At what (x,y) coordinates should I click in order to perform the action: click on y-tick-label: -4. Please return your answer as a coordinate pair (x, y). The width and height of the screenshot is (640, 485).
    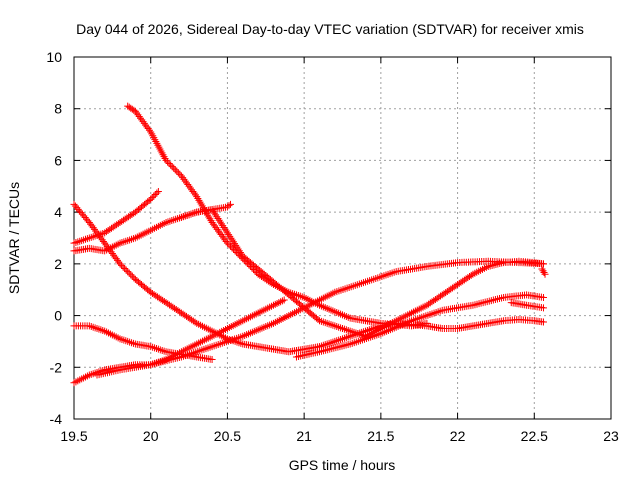
    Looking at the image, I should click on (56, 419).